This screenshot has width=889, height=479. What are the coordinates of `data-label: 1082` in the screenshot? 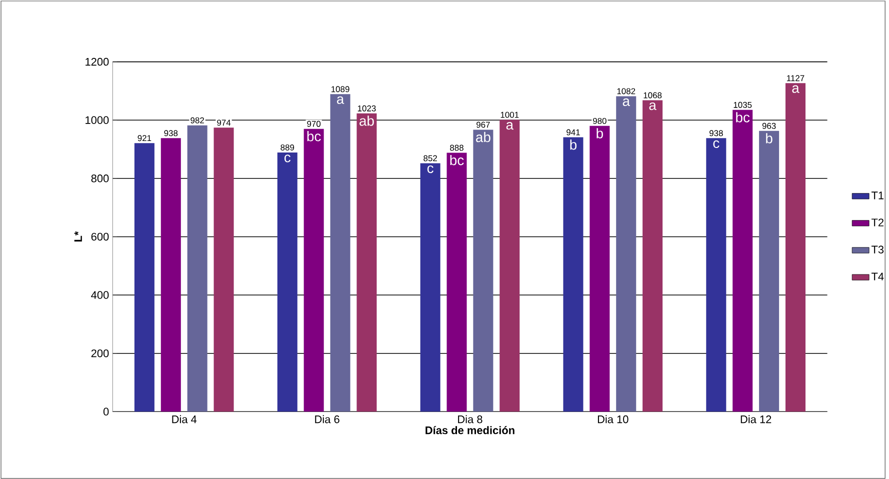 It's located at (626, 91).